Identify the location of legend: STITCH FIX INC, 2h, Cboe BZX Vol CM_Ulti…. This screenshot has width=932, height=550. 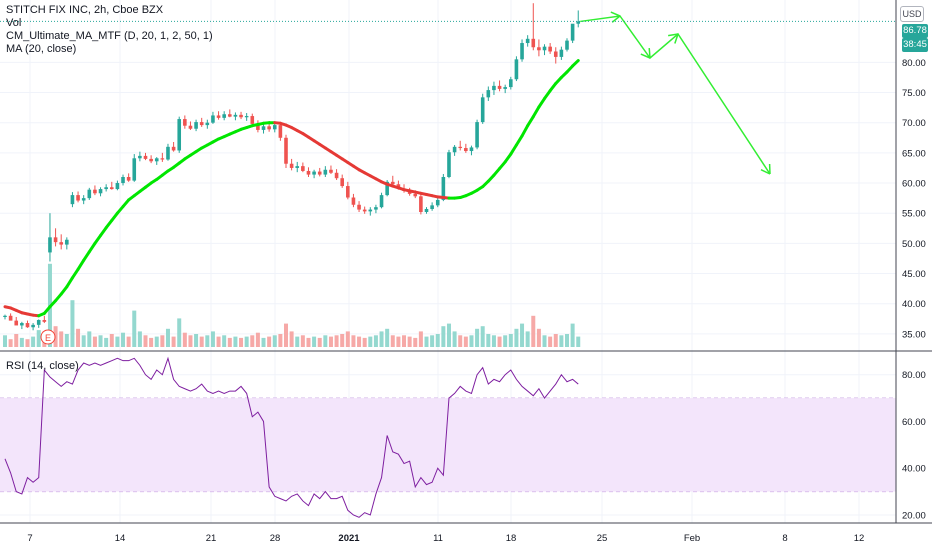
(109, 30).